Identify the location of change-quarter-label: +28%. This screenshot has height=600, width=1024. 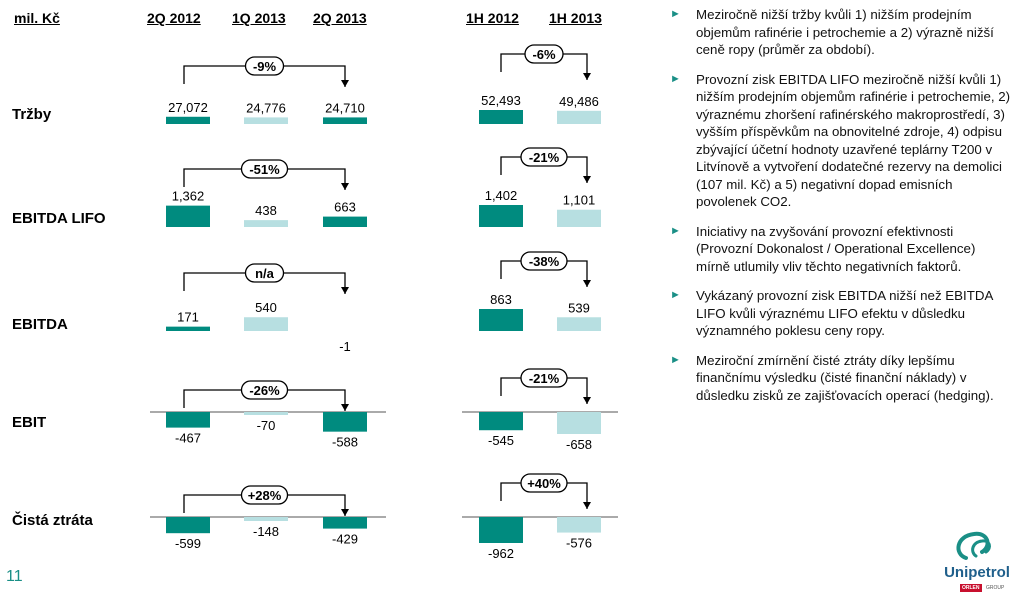
(265, 495).